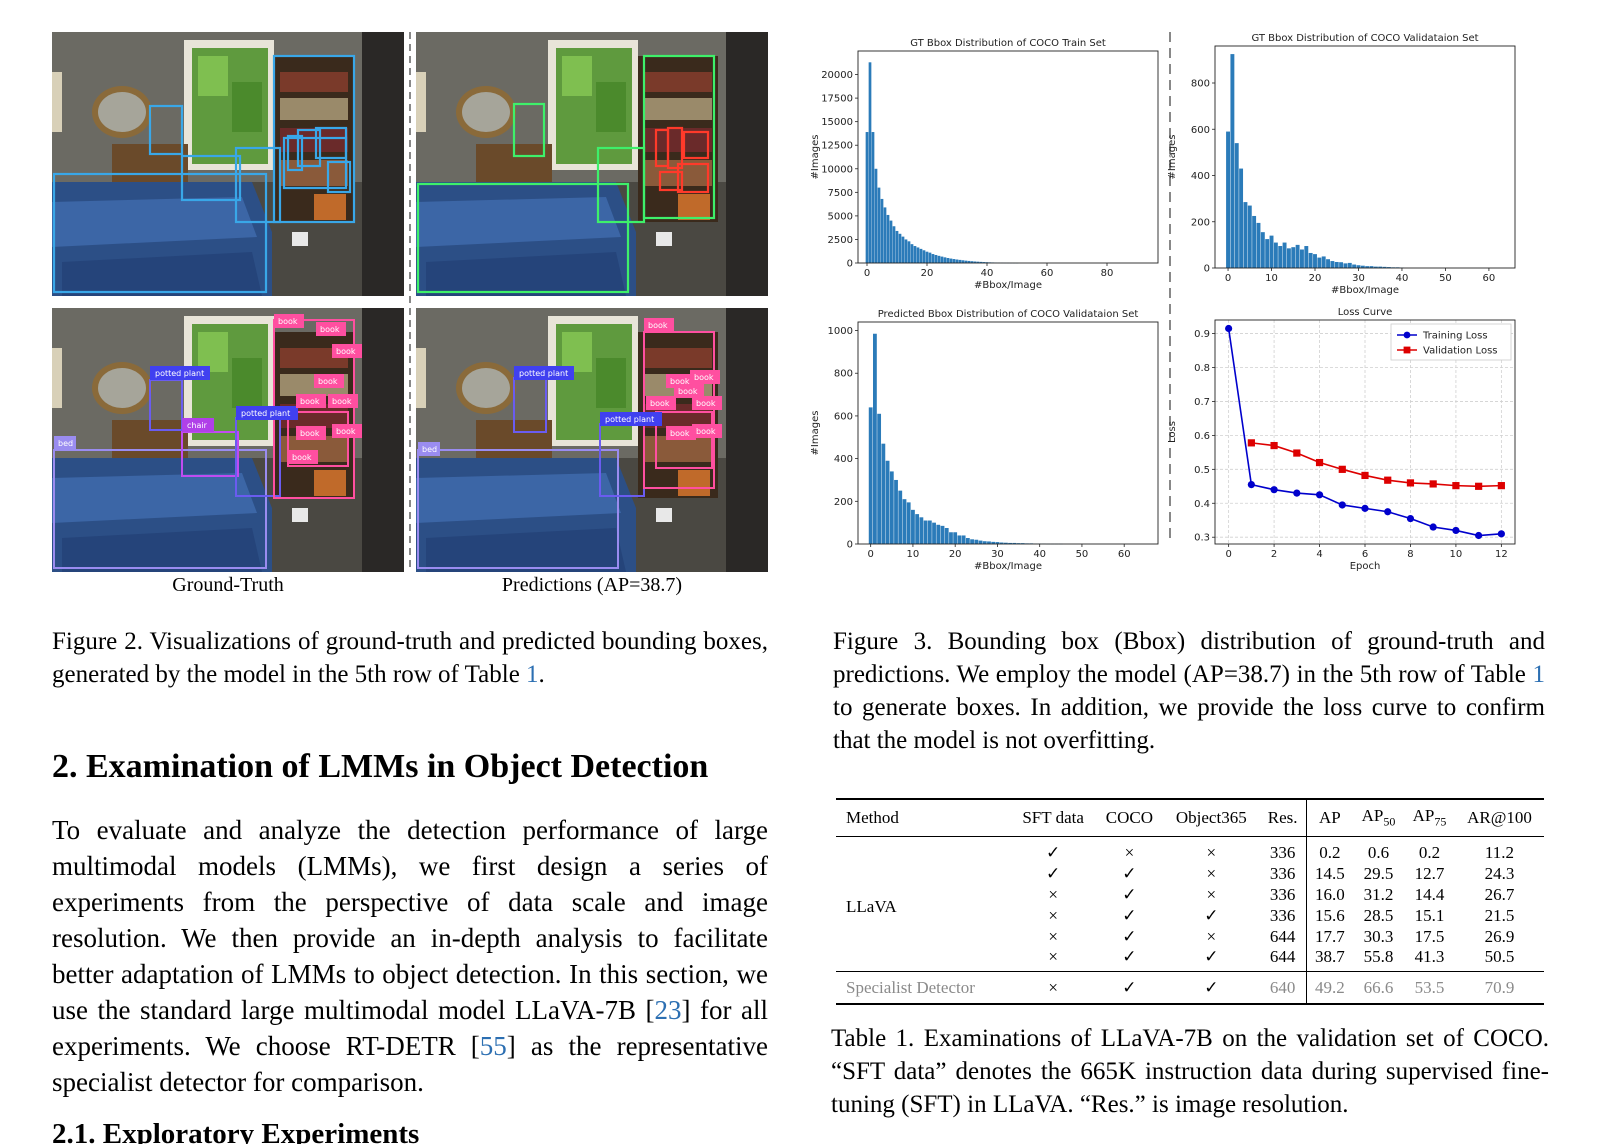  Describe the element at coordinates (1319, 554) in the screenshot. I see `x-tick-label: 4` at that location.